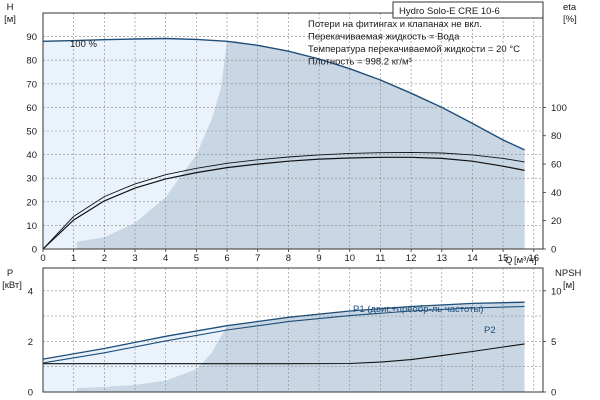 Image resolution: width=600 pixels, height=400 pixels. What do you see at coordinates (503, 258) in the screenshot?
I see `x-tick-label: 15` at bounding box center [503, 258].